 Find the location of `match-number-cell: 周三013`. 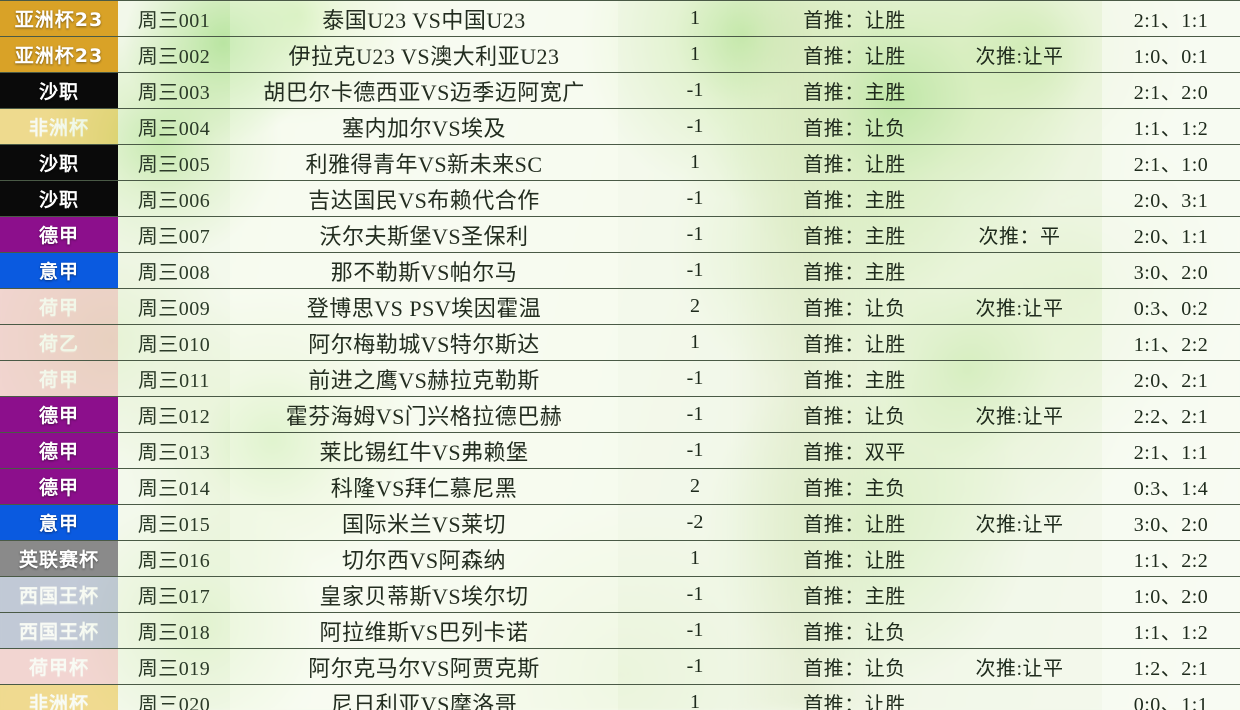

match-number-cell: 周三013 is located at coordinates (174, 450).